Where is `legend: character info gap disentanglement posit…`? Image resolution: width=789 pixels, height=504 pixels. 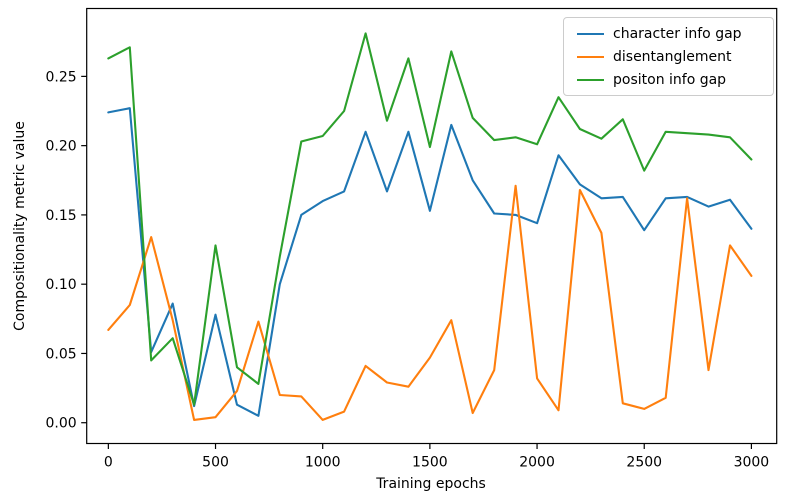
legend: character info gap disentanglement posit… is located at coordinates (668, 56).